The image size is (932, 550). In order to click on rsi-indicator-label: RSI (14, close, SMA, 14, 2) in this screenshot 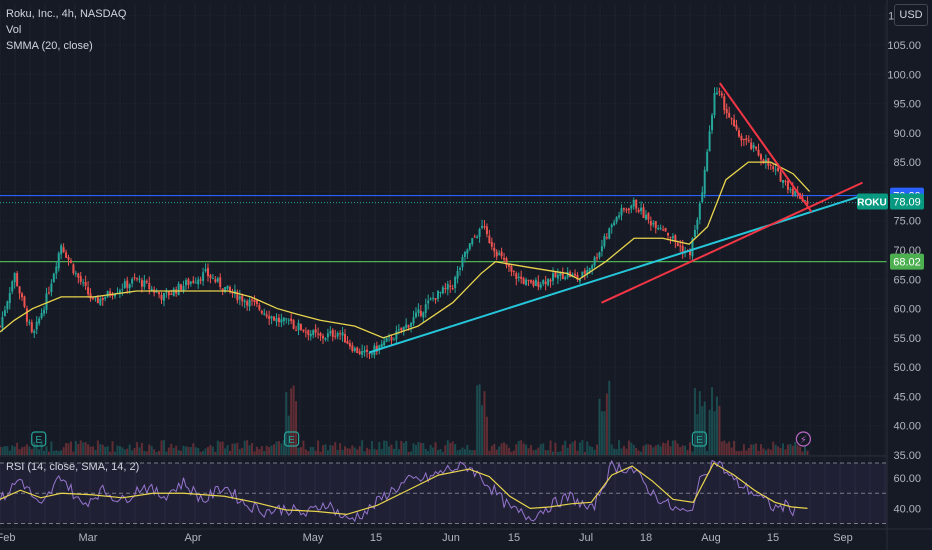, I will do `click(73, 467)`.